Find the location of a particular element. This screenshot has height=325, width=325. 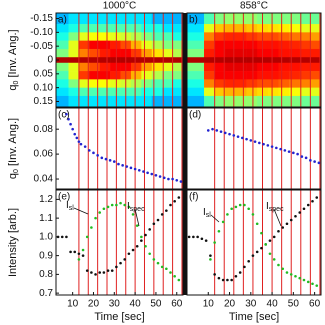

panel is located at coordinates (254, 60).